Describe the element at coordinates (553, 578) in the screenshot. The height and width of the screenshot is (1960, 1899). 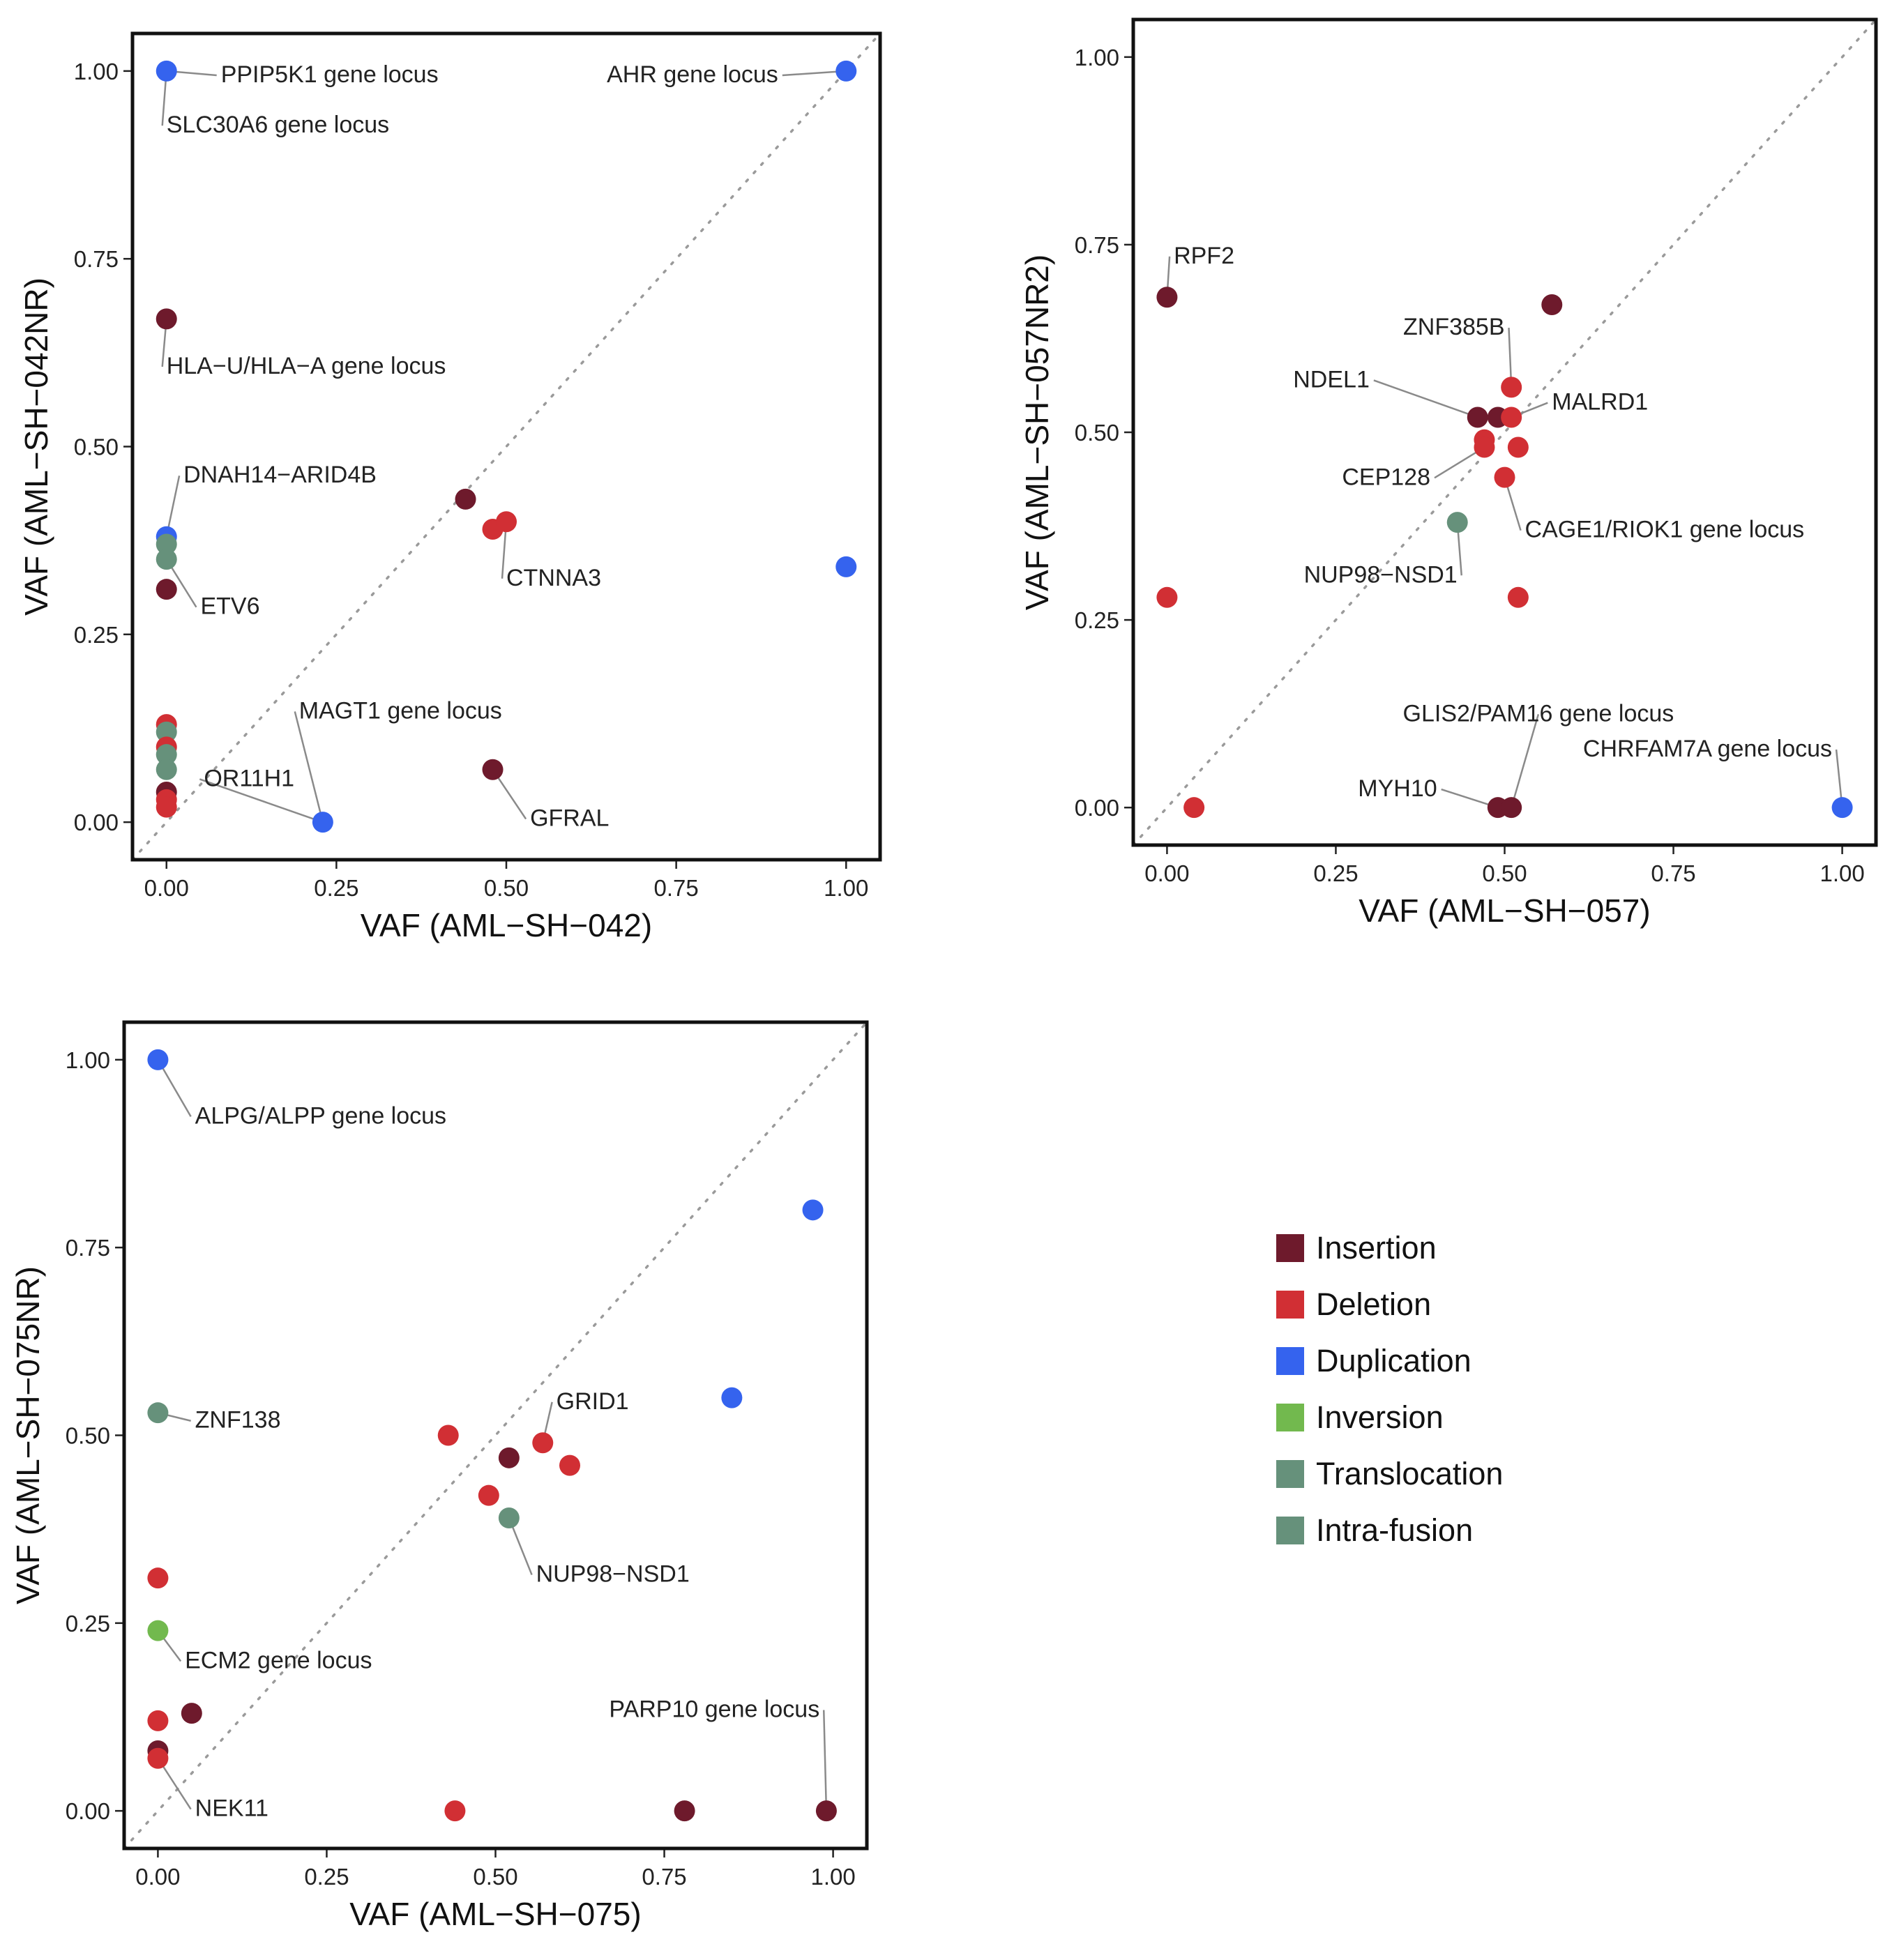
I see `point-label: CTNNA3` at that location.